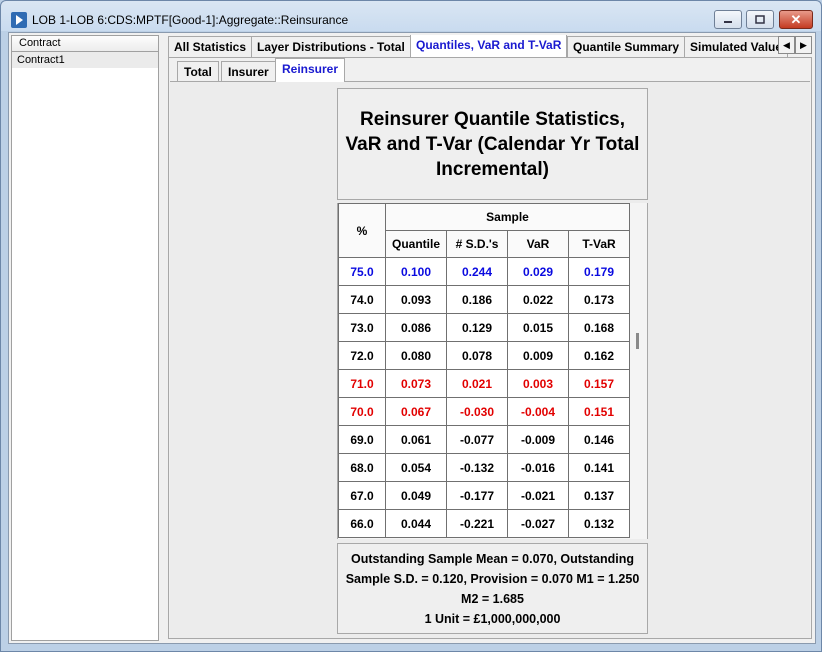 The image size is (822, 652). Describe the element at coordinates (736, 46) in the screenshot. I see `tab-simulated-values: Simulated Values` at that location.